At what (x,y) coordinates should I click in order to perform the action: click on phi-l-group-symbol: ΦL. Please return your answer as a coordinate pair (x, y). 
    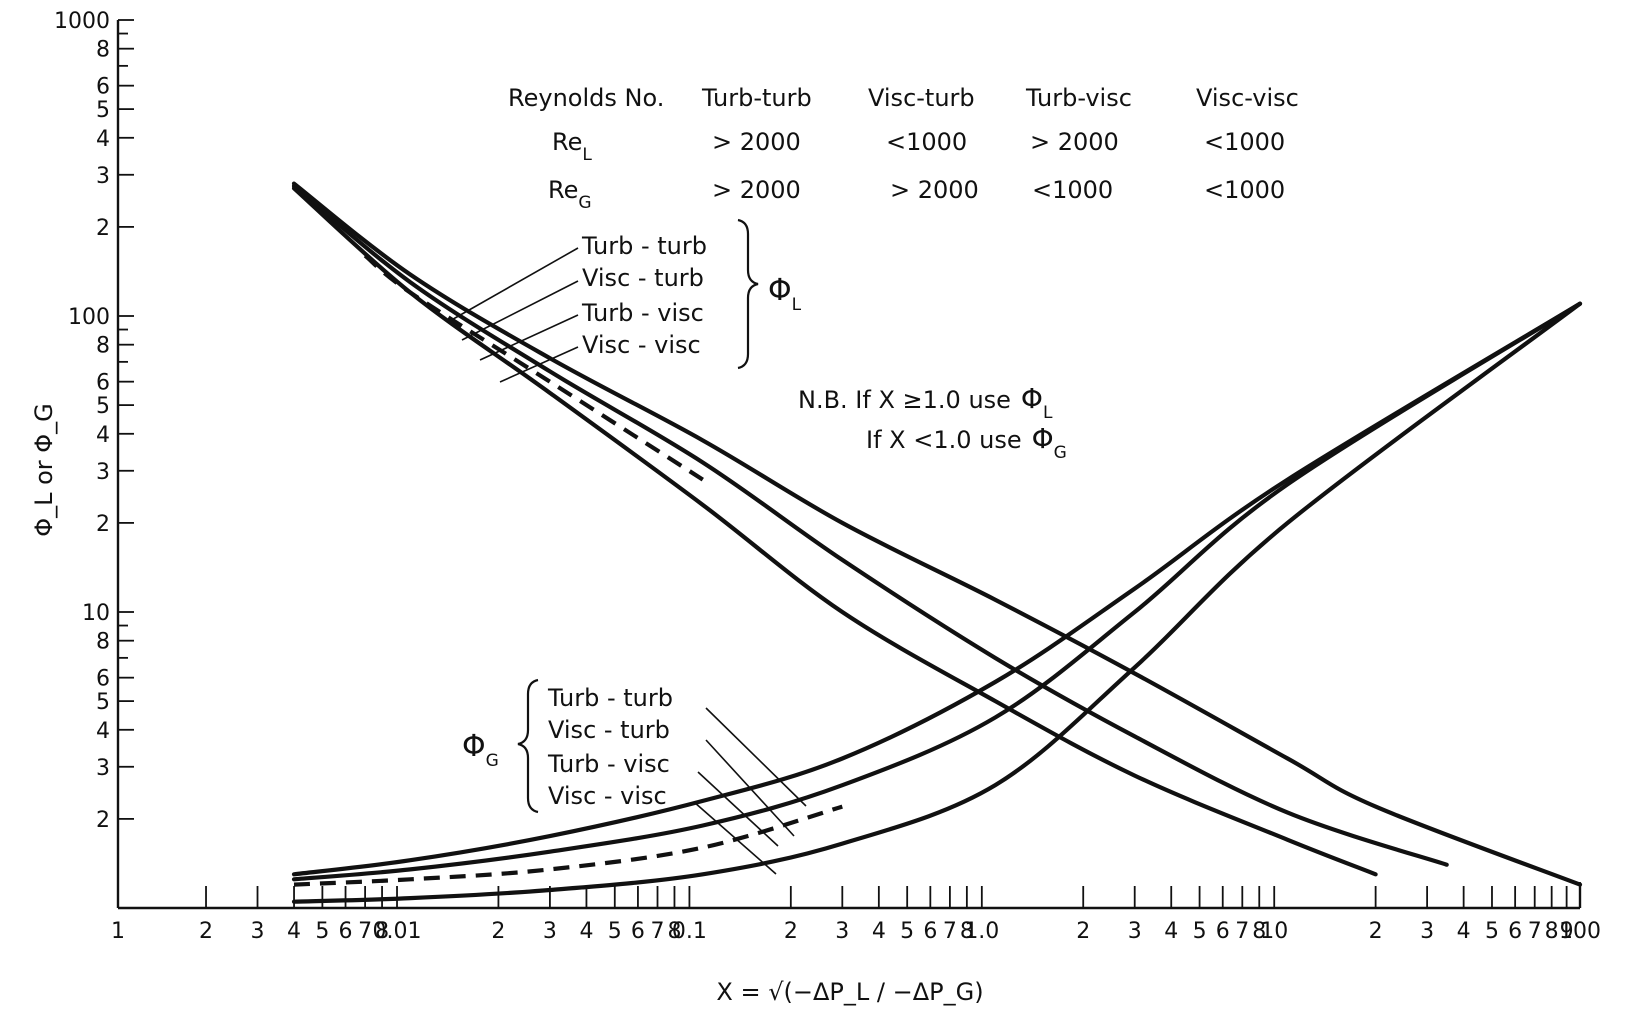
    Looking at the image, I should click on (785, 294).